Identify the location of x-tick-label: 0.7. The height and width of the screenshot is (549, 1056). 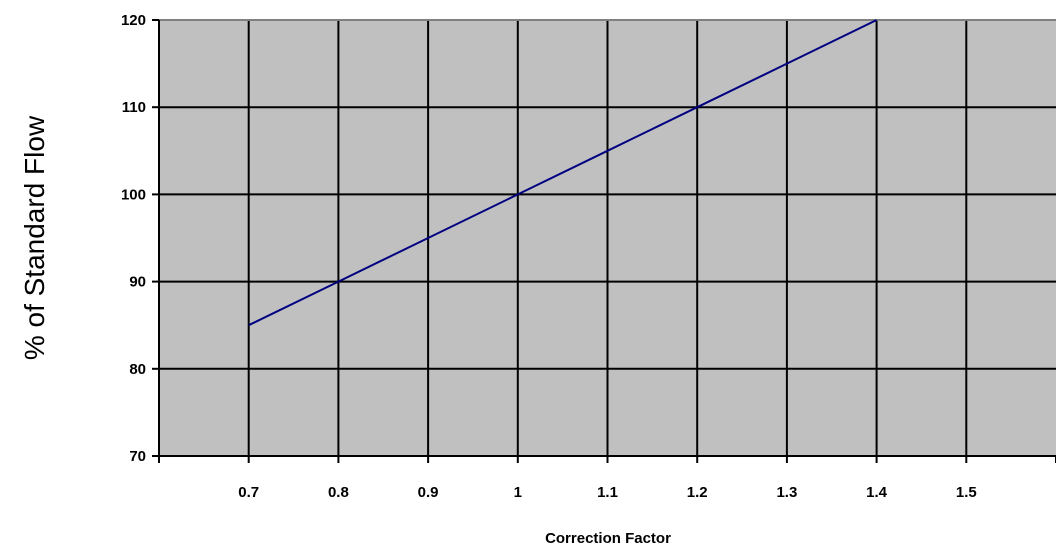
(248, 492).